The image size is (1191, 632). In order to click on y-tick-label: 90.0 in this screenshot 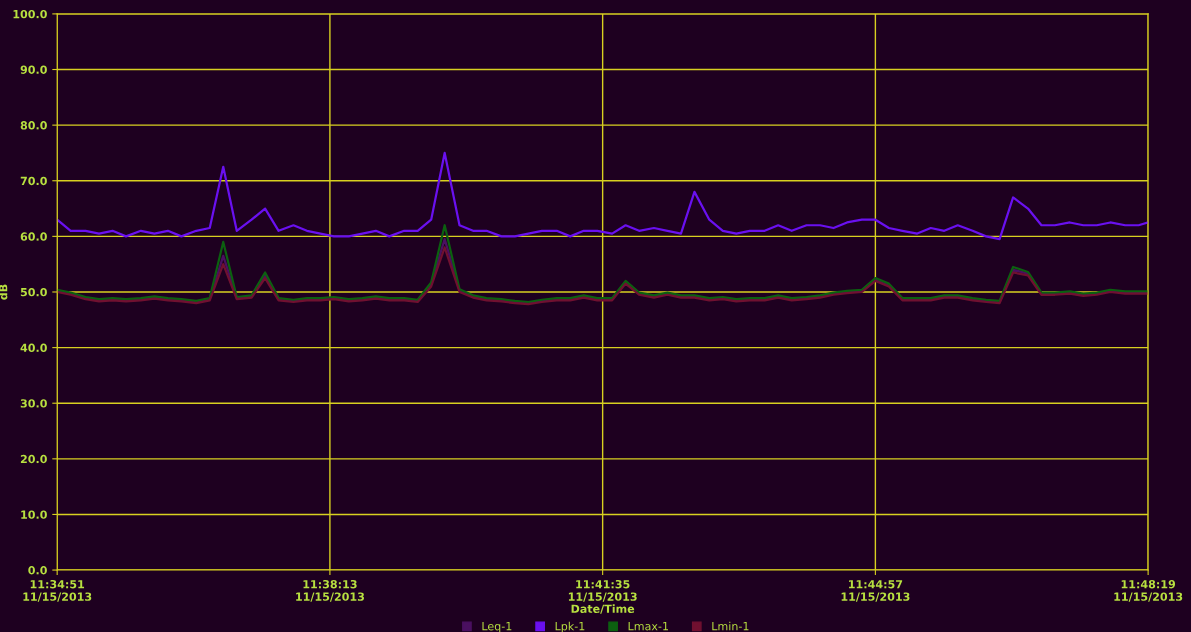, I will do `click(33, 69)`.